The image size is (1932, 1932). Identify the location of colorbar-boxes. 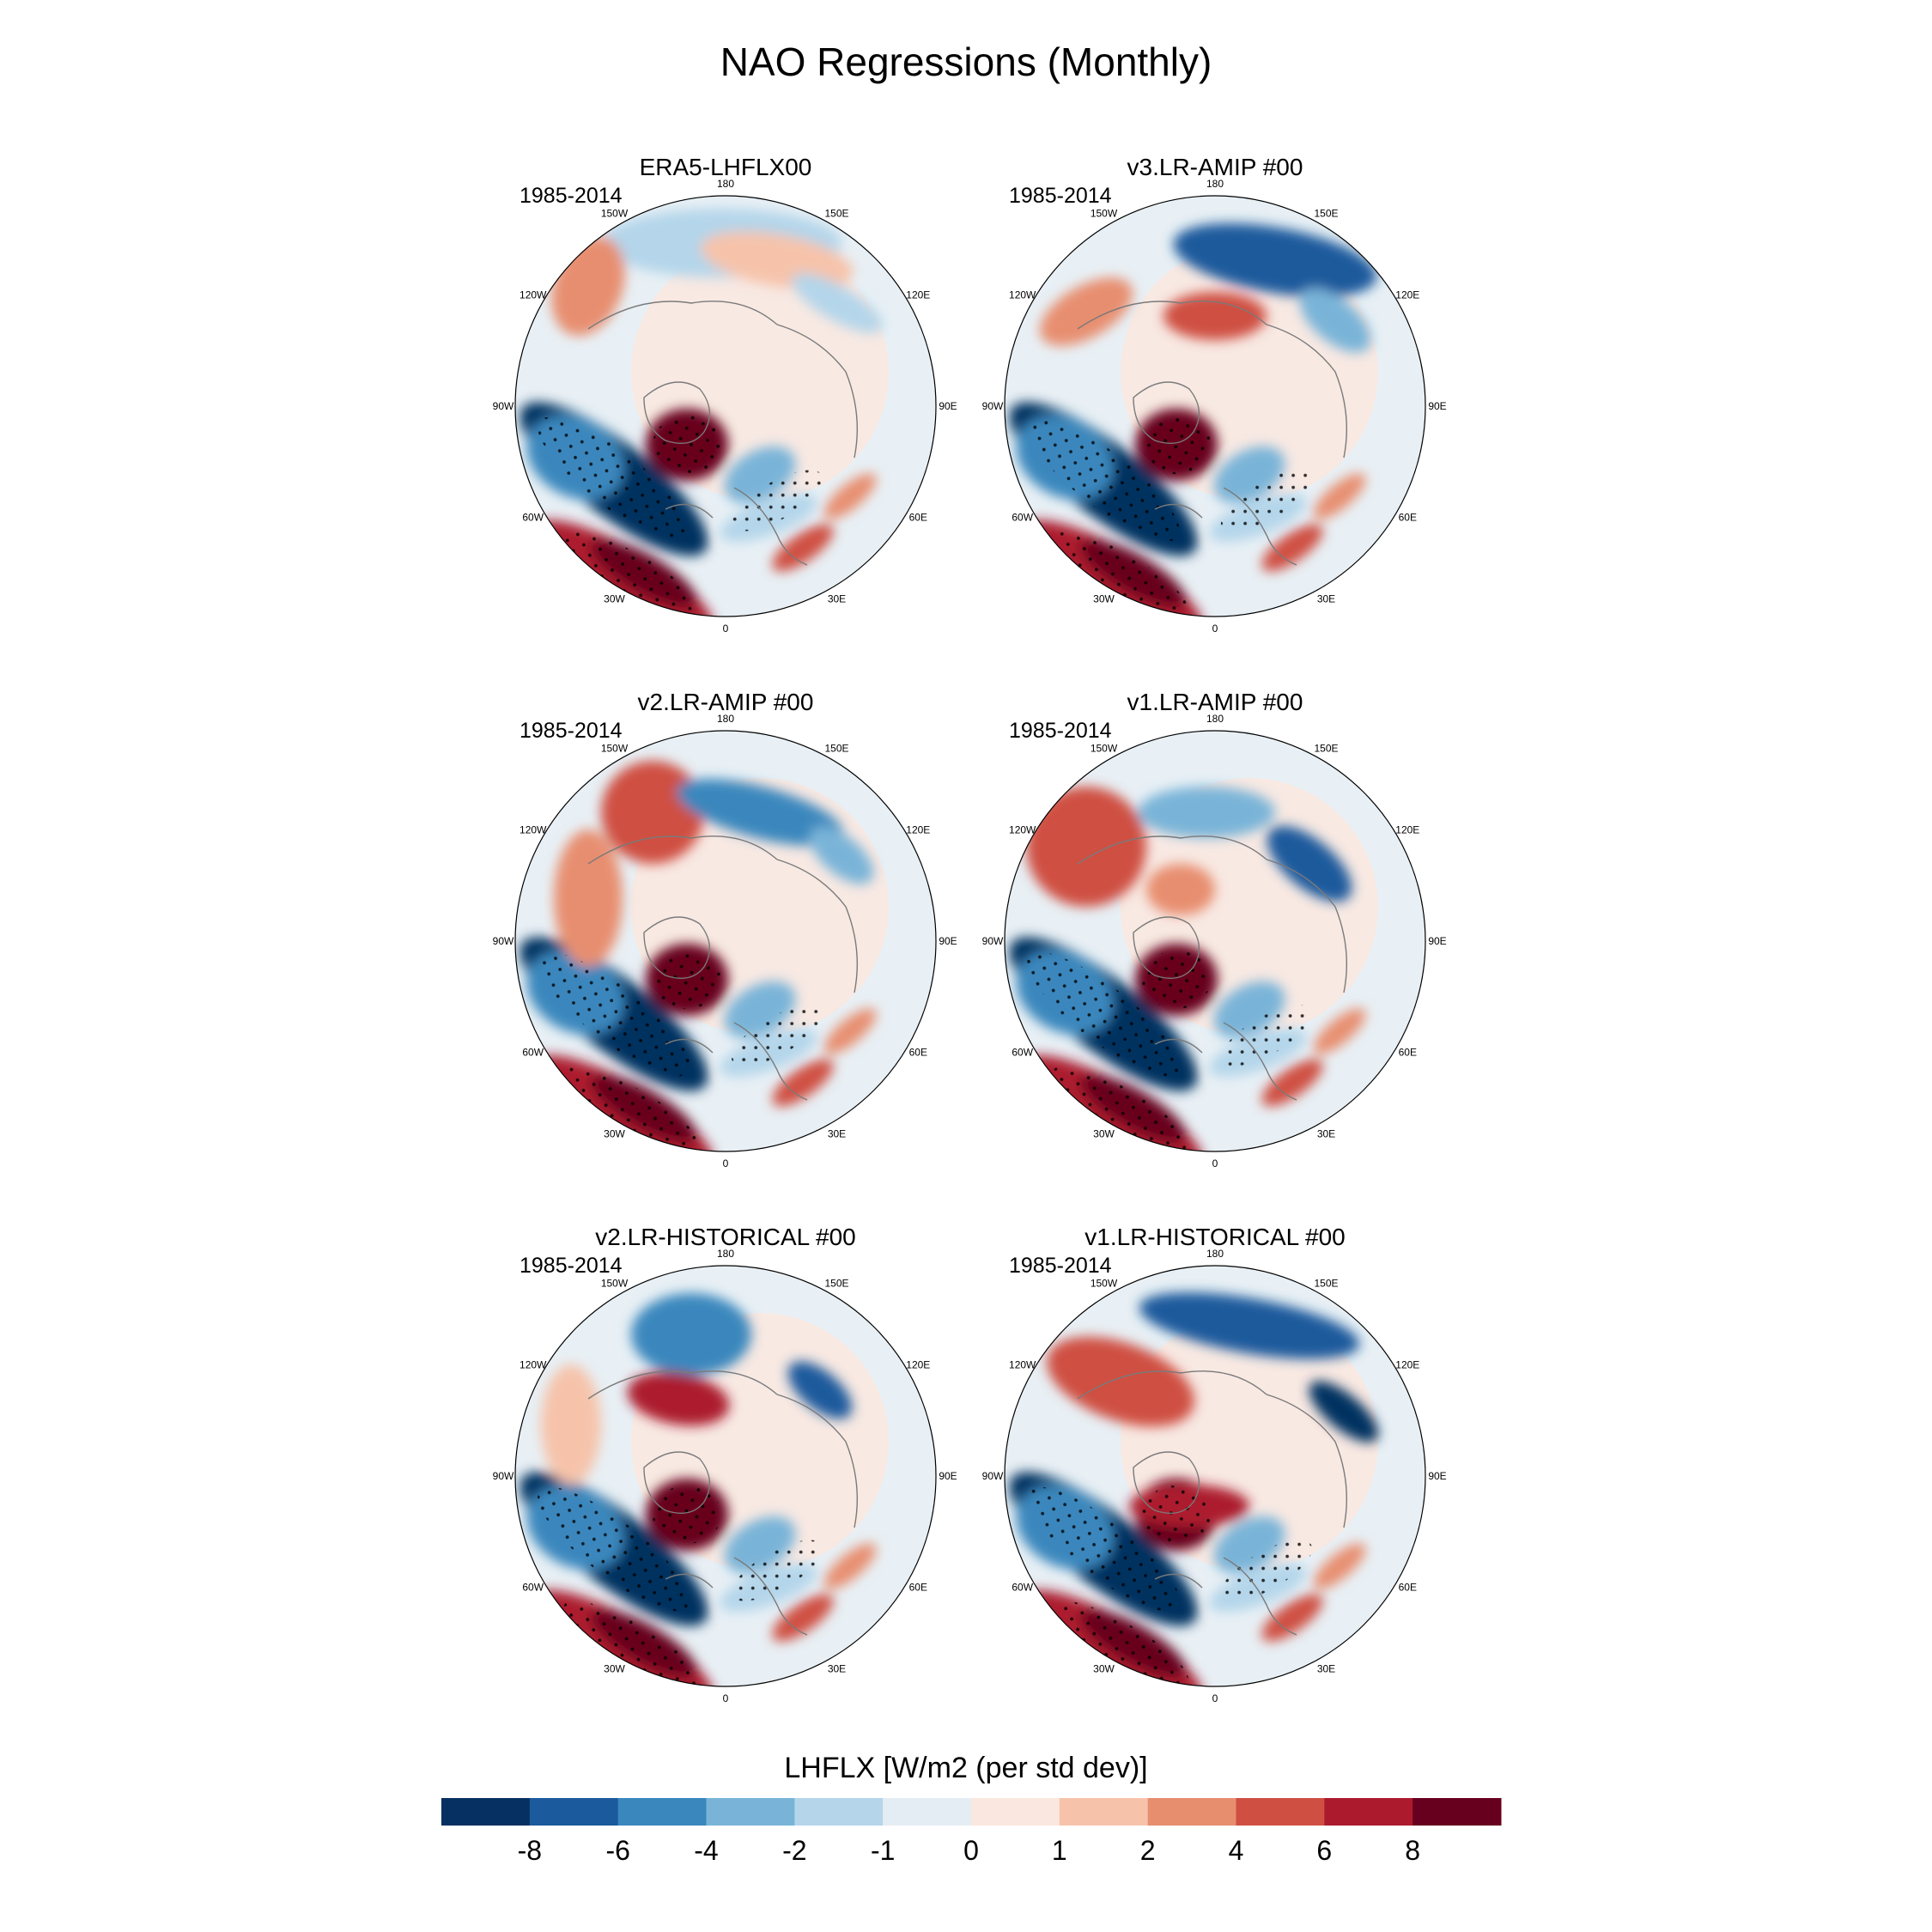
(972, 1812).